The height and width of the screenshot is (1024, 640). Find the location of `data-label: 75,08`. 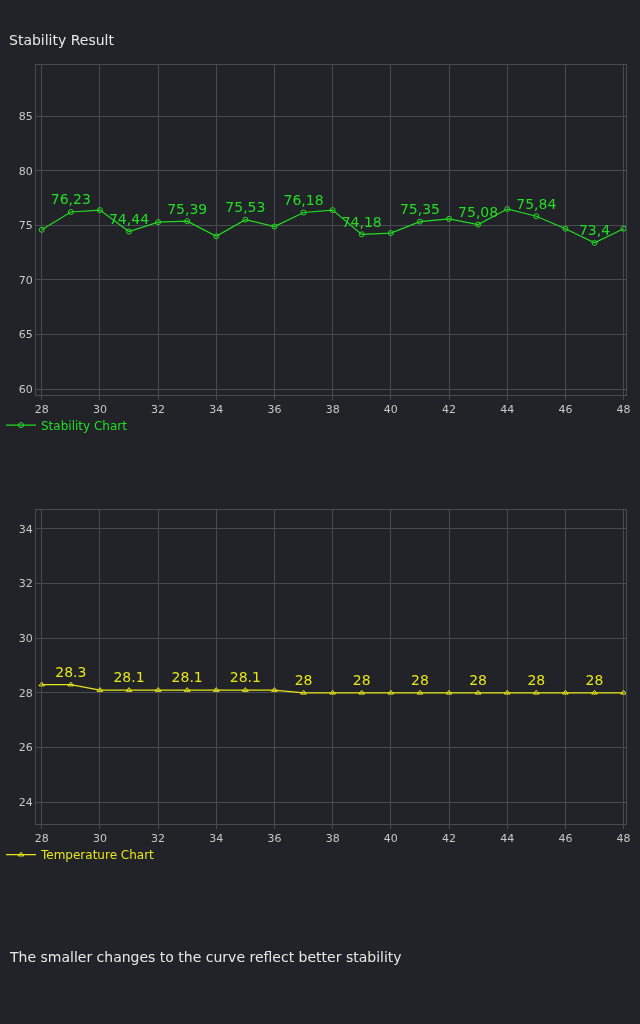

data-label: 75,08 is located at coordinates (478, 211).